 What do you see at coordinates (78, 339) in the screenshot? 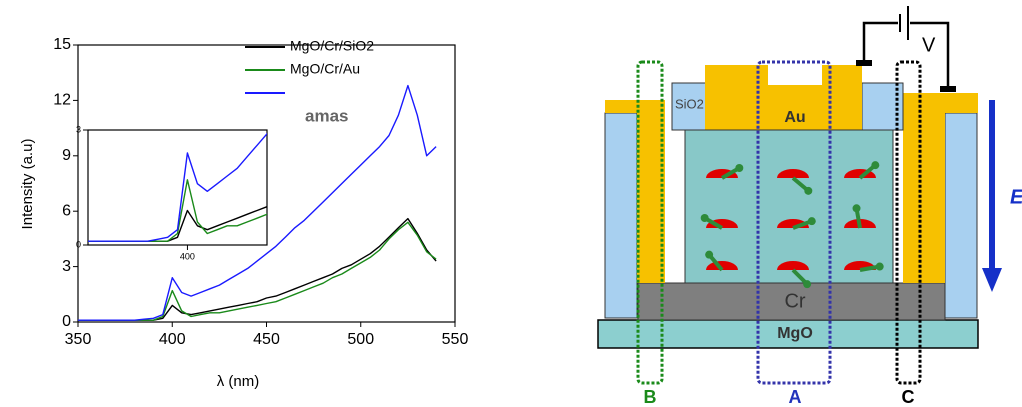
I see `x-tick-label: 350` at bounding box center [78, 339].